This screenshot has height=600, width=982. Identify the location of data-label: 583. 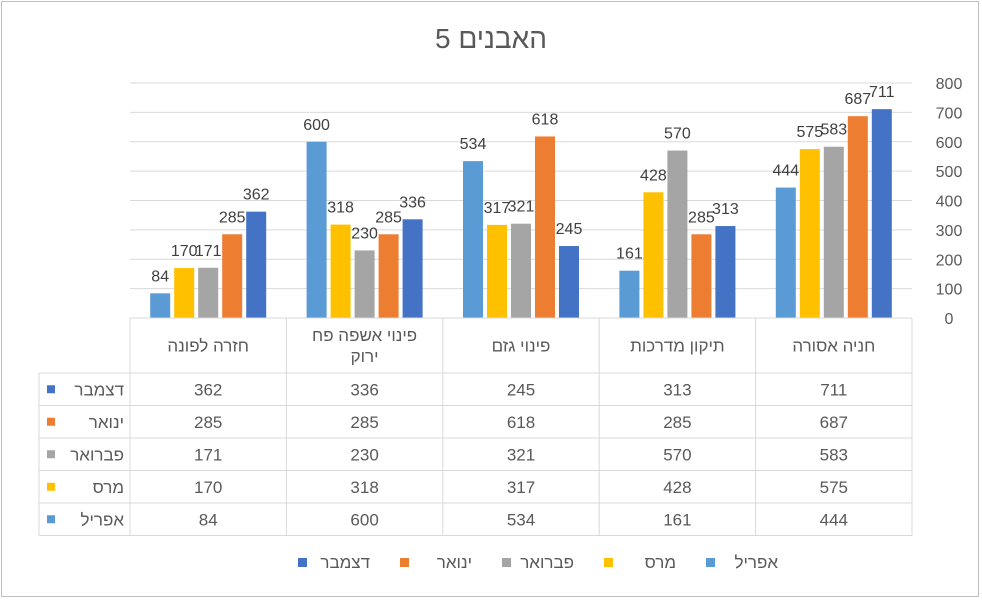
(833, 130).